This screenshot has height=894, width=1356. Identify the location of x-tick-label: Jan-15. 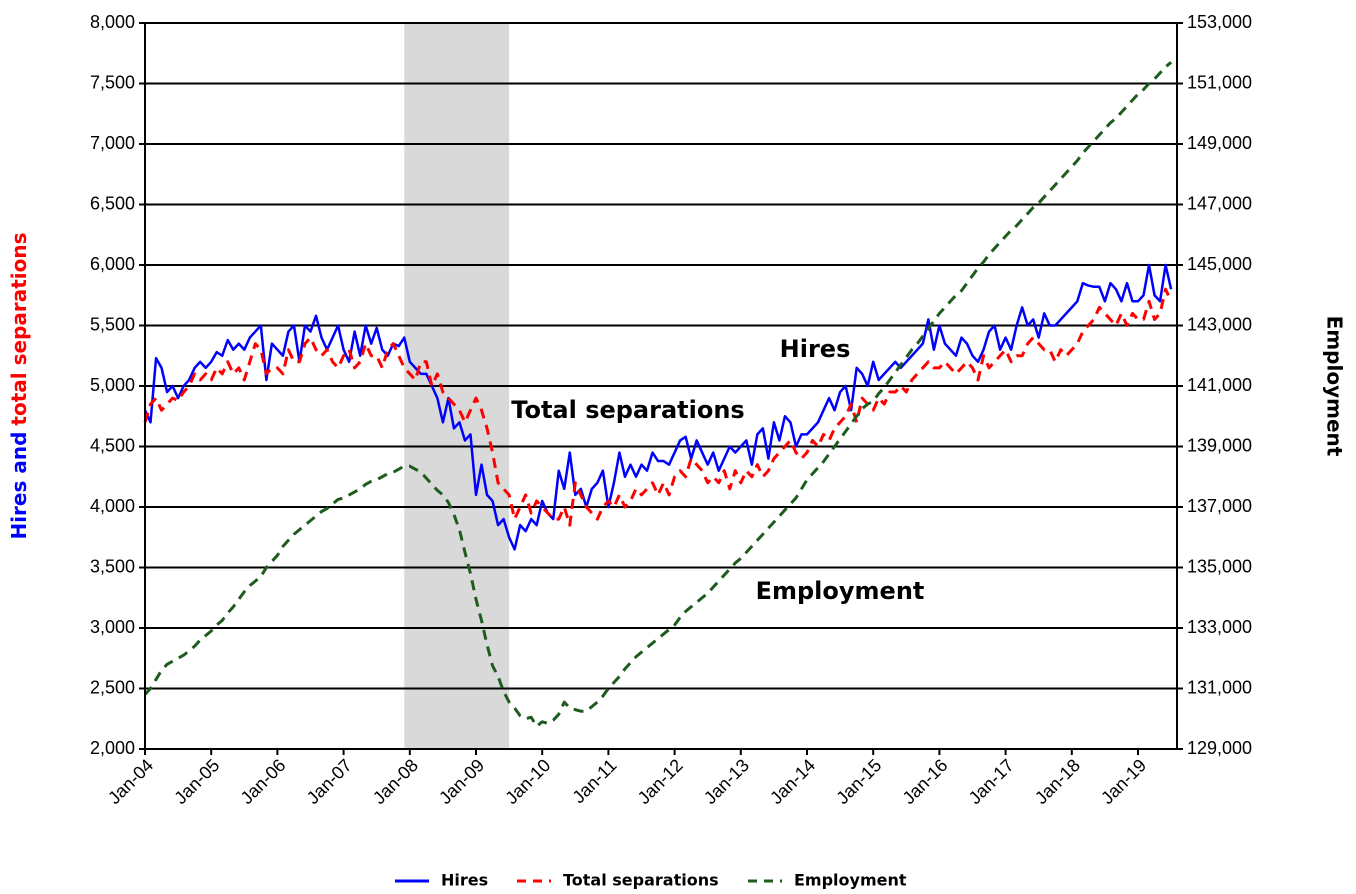
(858, 781).